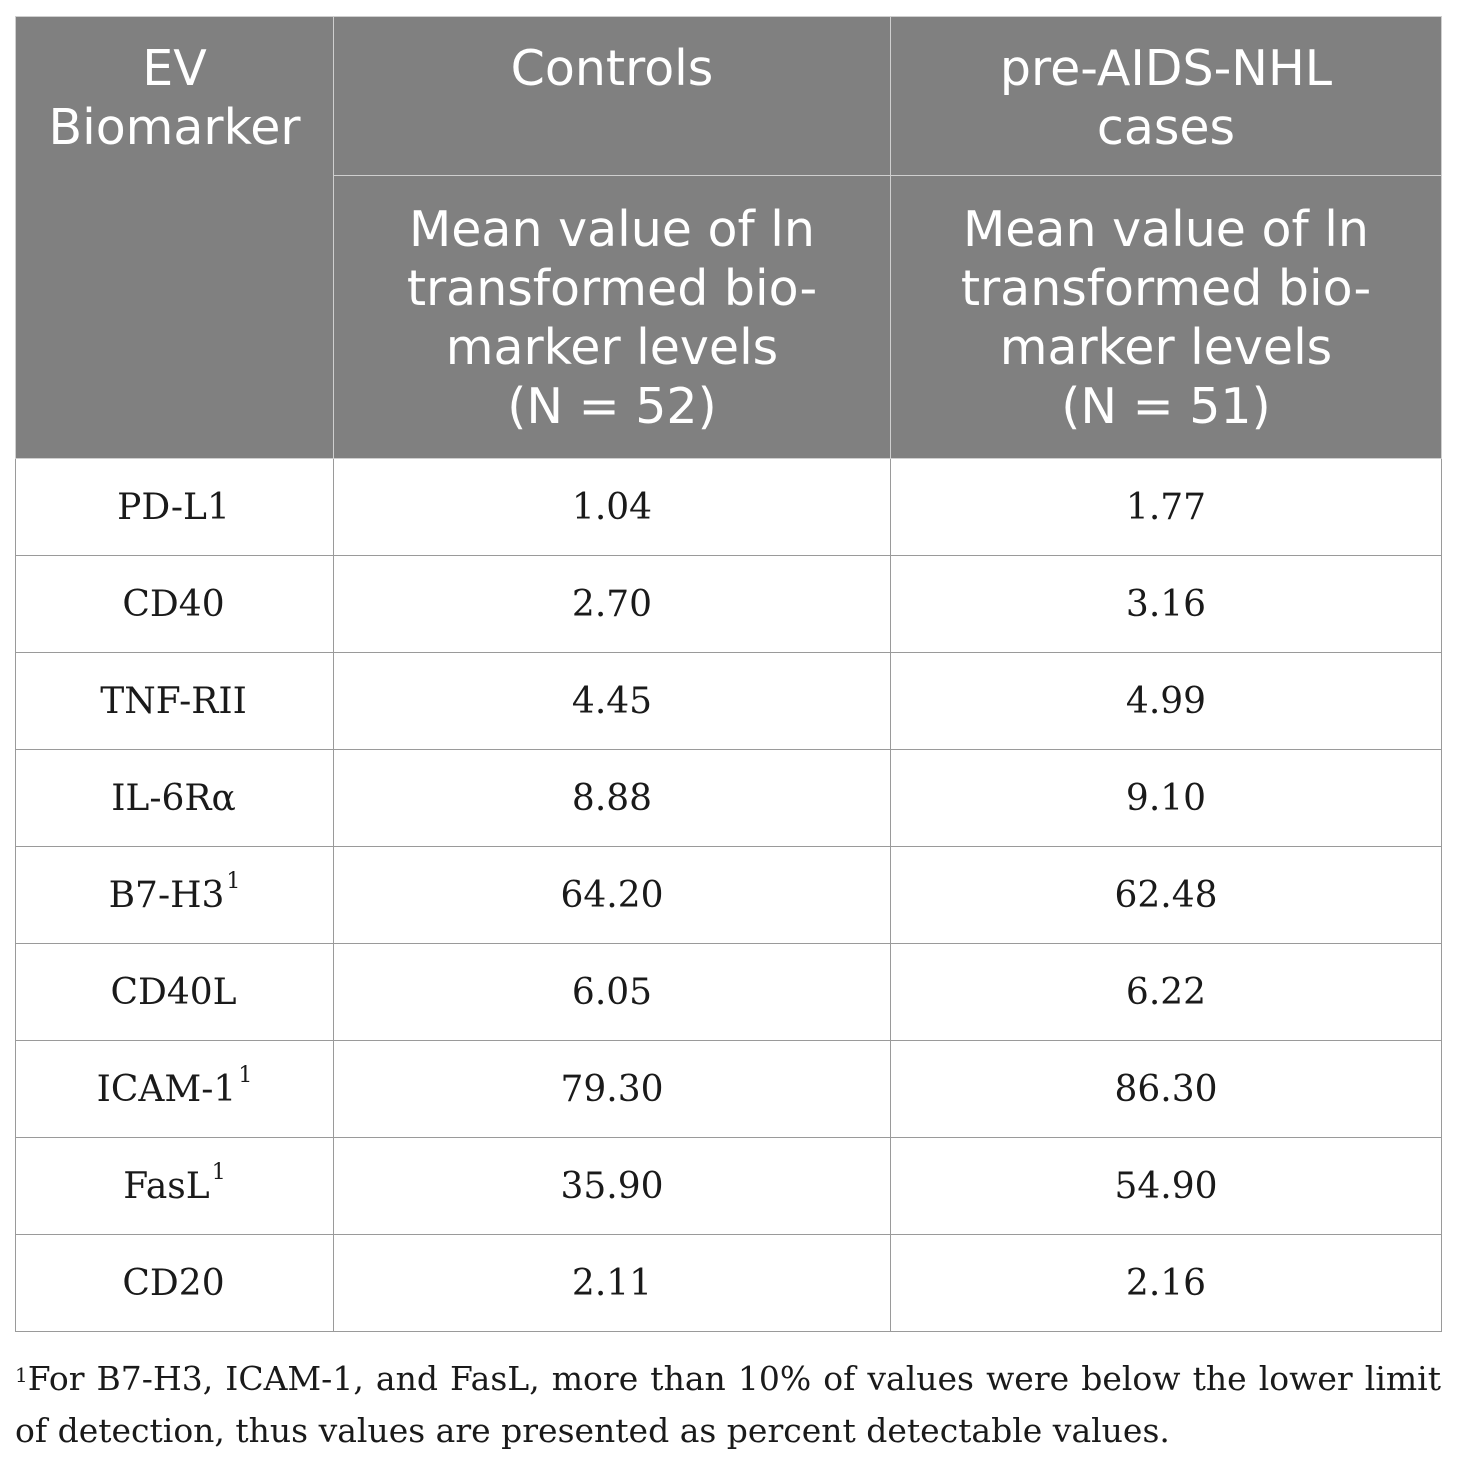  What do you see at coordinates (1166, 406) in the screenshot?
I see `header-line: (N = 51)` at bounding box center [1166, 406].